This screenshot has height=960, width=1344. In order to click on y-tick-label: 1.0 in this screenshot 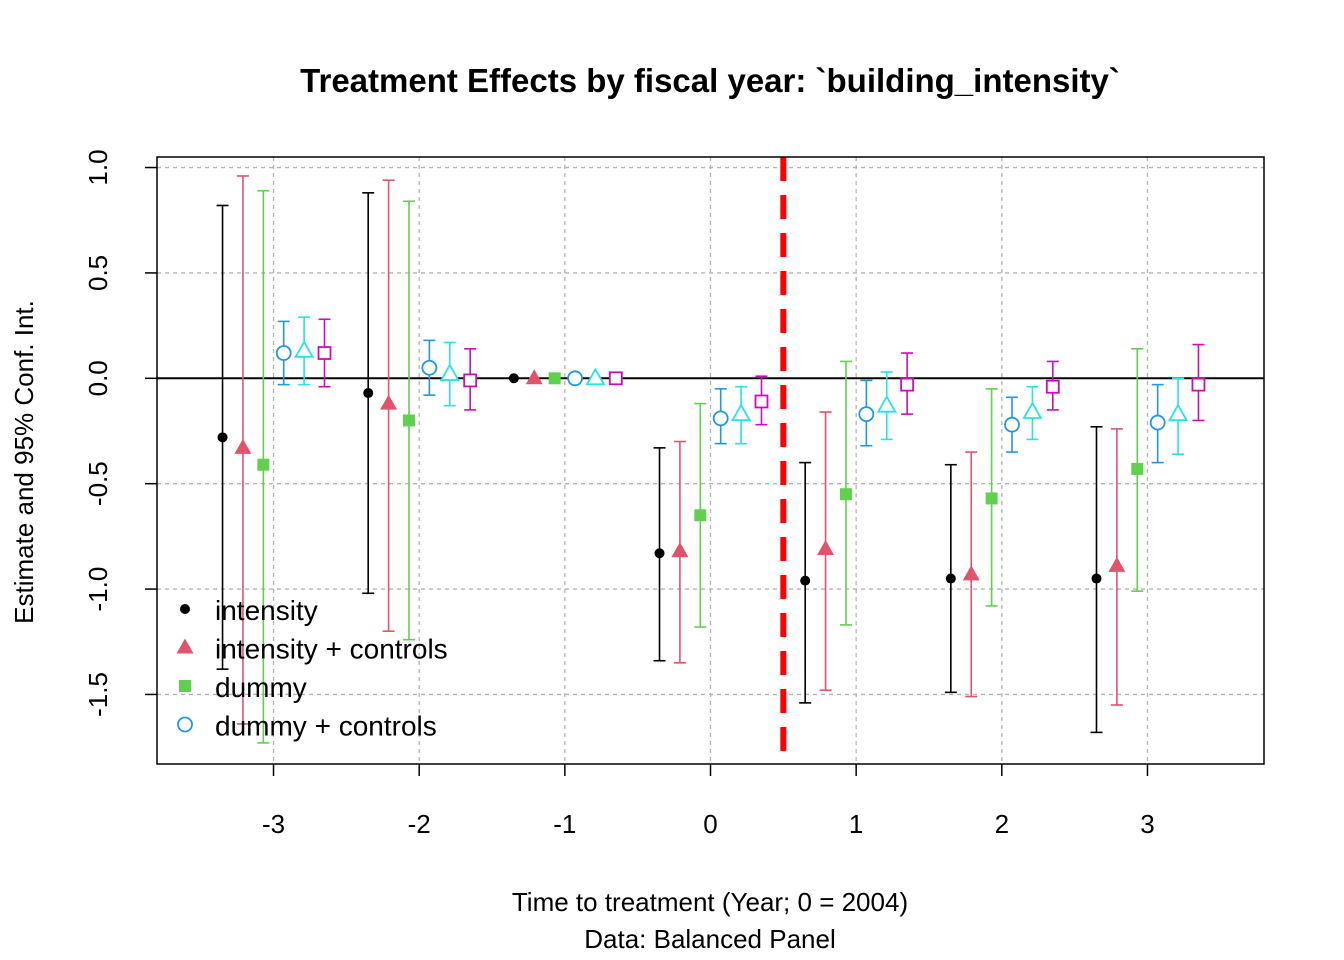, I will do `click(98, 167)`.